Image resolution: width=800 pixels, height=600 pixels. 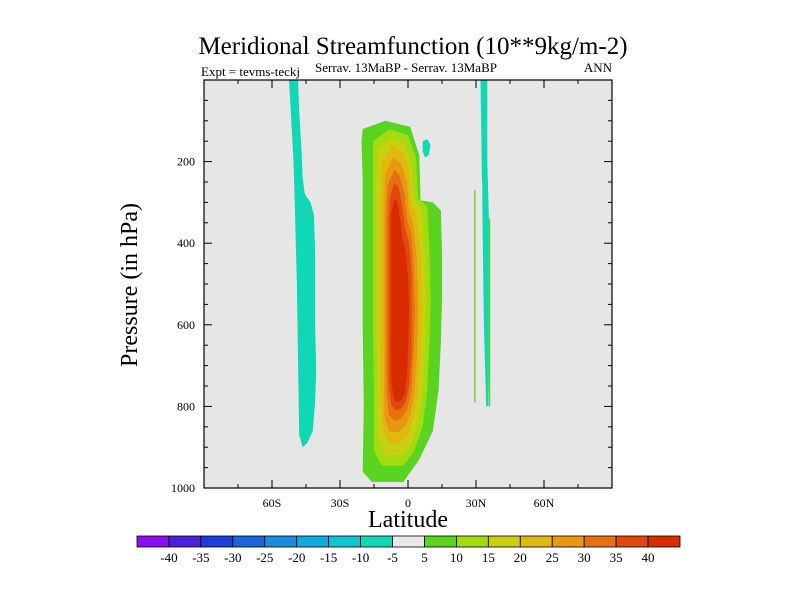 What do you see at coordinates (186, 162) in the screenshot?
I see `y-tick-label: 200` at bounding box center [186, 162].